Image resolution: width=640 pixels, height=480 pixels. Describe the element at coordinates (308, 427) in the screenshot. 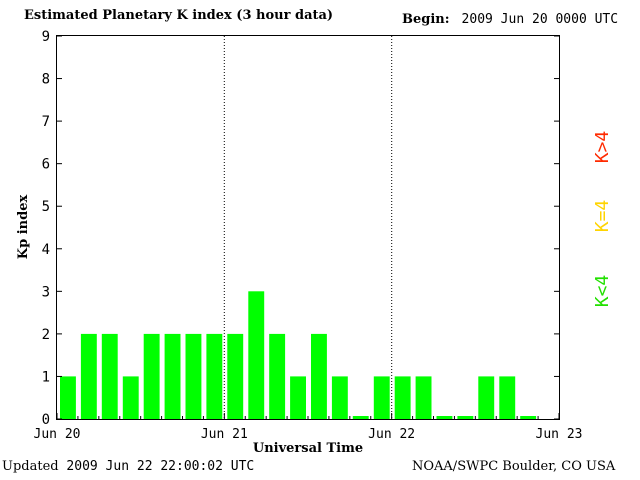

I see `x-axis-ticks: Jun 20 Jun 21 Jun 22 Jun 23` at that location.